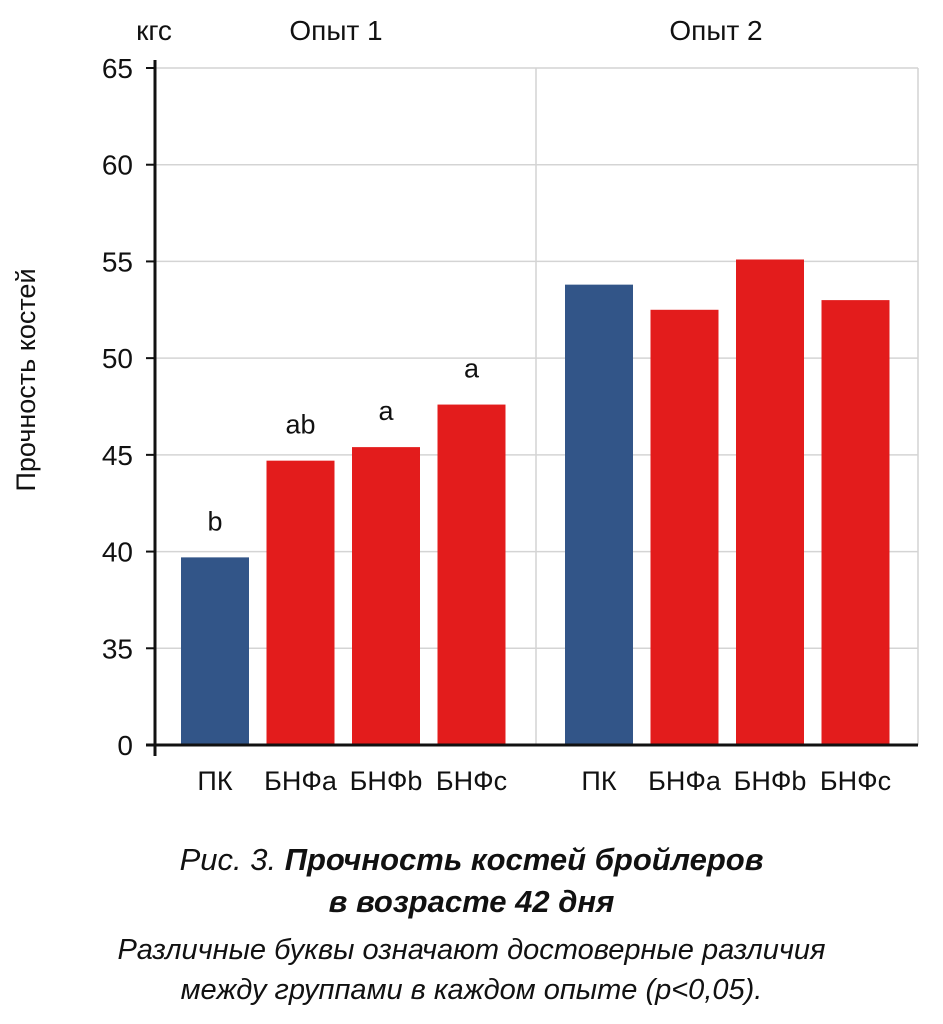  I want to click on y-tick-label: 40, so click(117, 552).